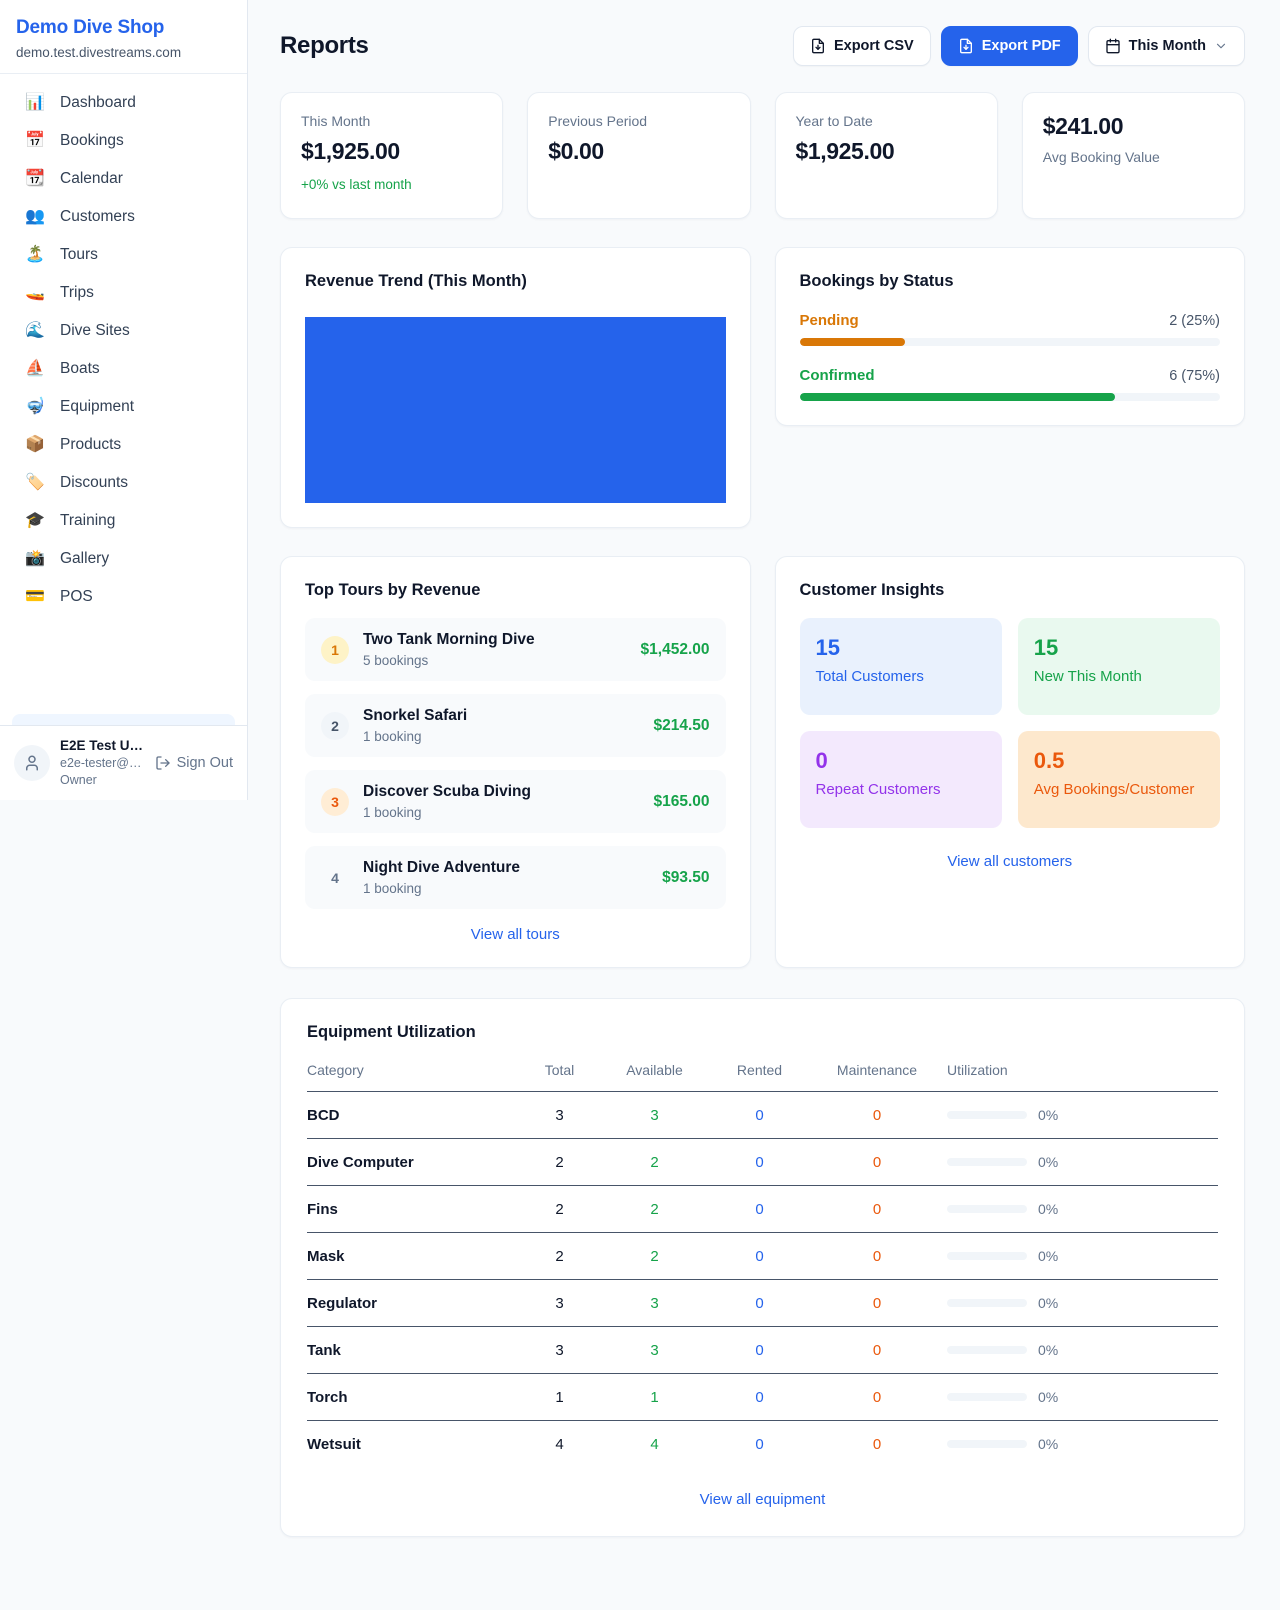 This screenshot has height=1610, width=1280. I want to click on export-csv-label: Export CSV, so click(873, 46).